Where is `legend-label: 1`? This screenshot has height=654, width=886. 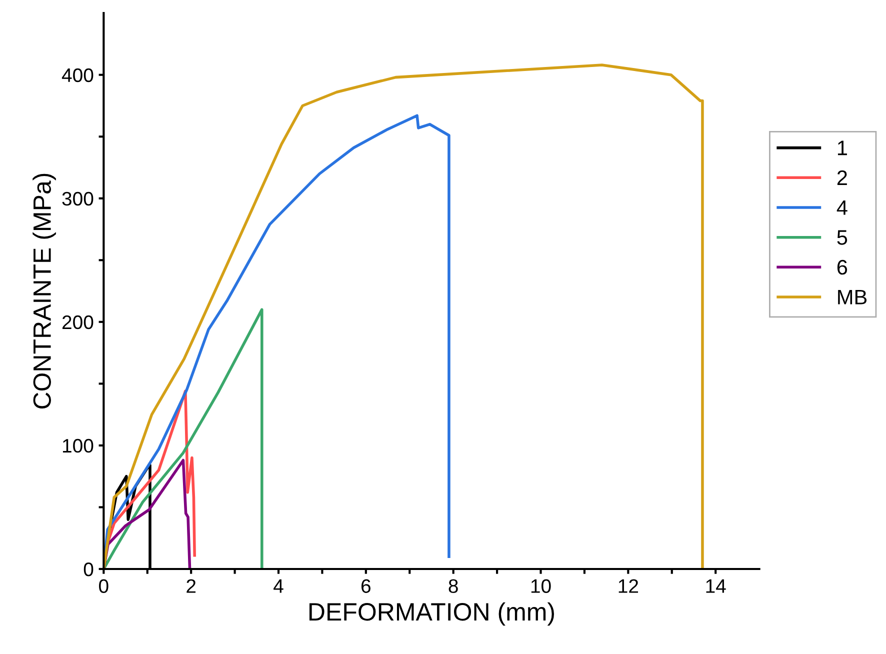
legend-label: 1 is located at coordinates (842, 148).